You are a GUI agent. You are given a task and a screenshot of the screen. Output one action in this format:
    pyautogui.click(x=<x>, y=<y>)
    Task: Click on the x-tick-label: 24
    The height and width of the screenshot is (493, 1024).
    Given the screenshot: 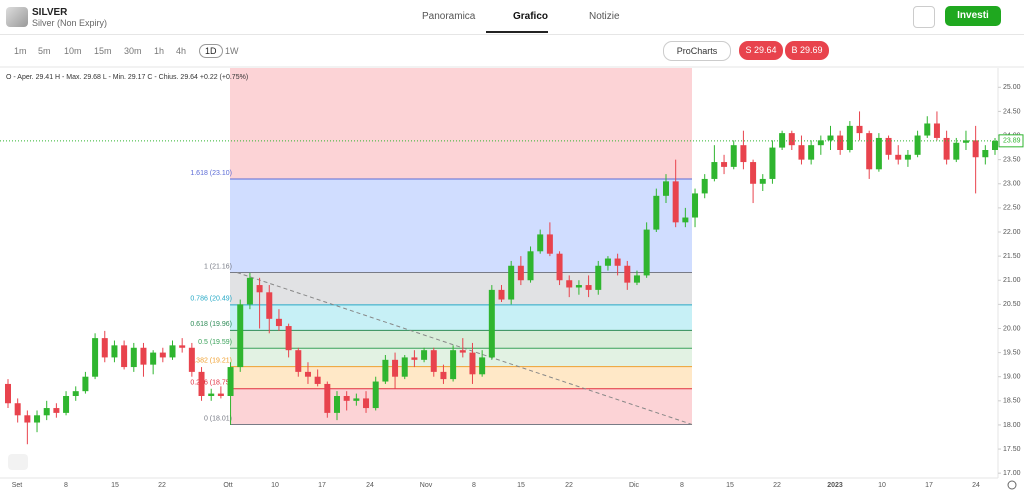 What is the action you would take?
    pyautogui.click(x=976, y=485)
    